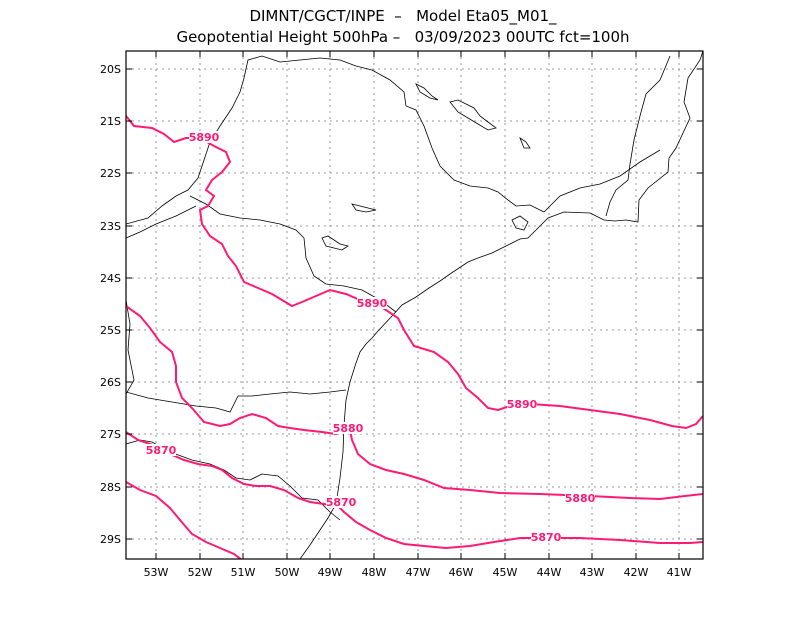 Image resolution: width=800 pixels, height=618 pixels. Describe the element at coordinates (293, 254) in the screenshot. I see `state-border-pr-sp` at that location.